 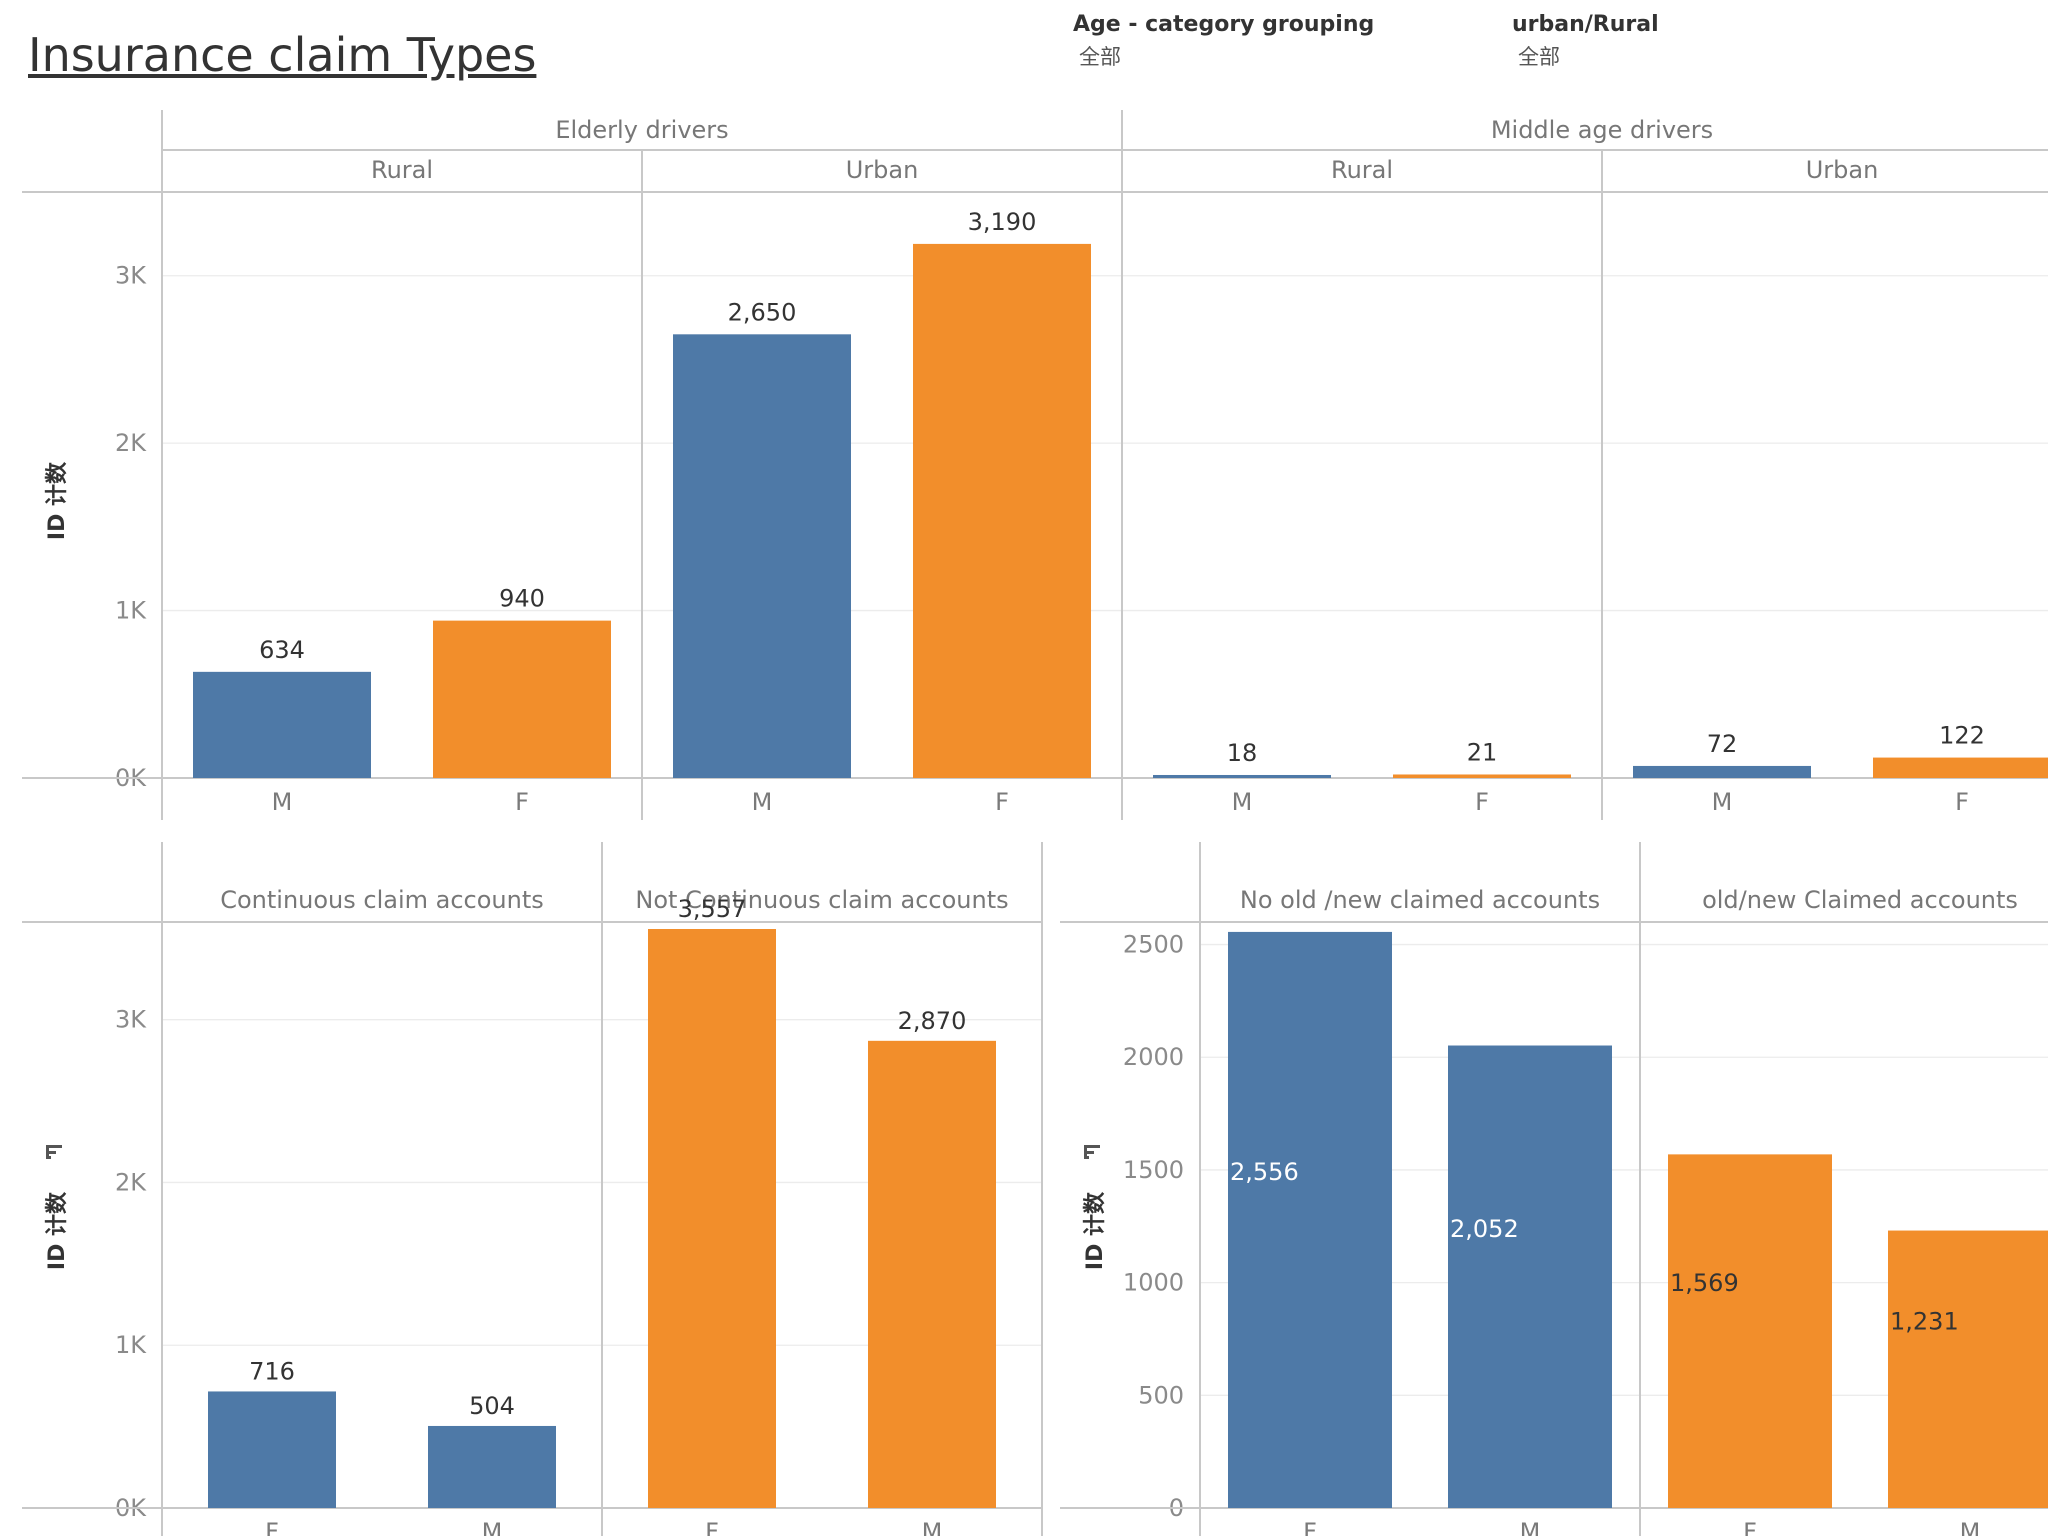 What do you see at coordinates (282, 650) in the screenshot?
I see `data-label: 634` at bounding box center [282, 650].